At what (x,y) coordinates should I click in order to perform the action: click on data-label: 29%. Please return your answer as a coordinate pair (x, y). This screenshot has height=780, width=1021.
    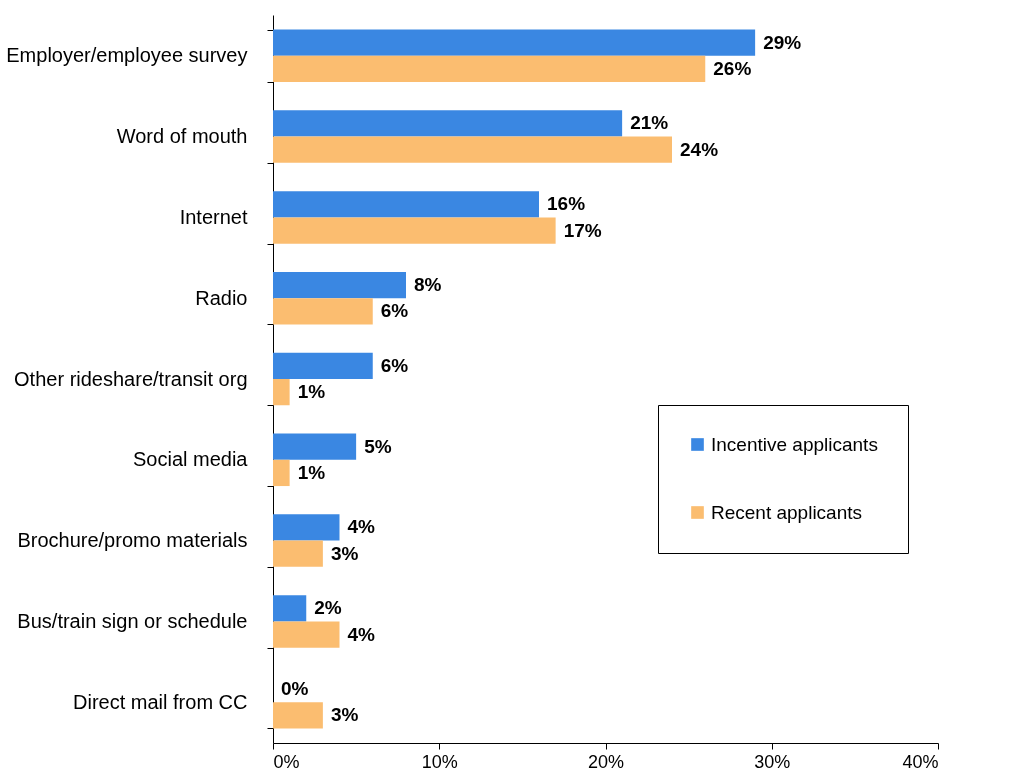
    Looking at the image, I should click on (782, 42).